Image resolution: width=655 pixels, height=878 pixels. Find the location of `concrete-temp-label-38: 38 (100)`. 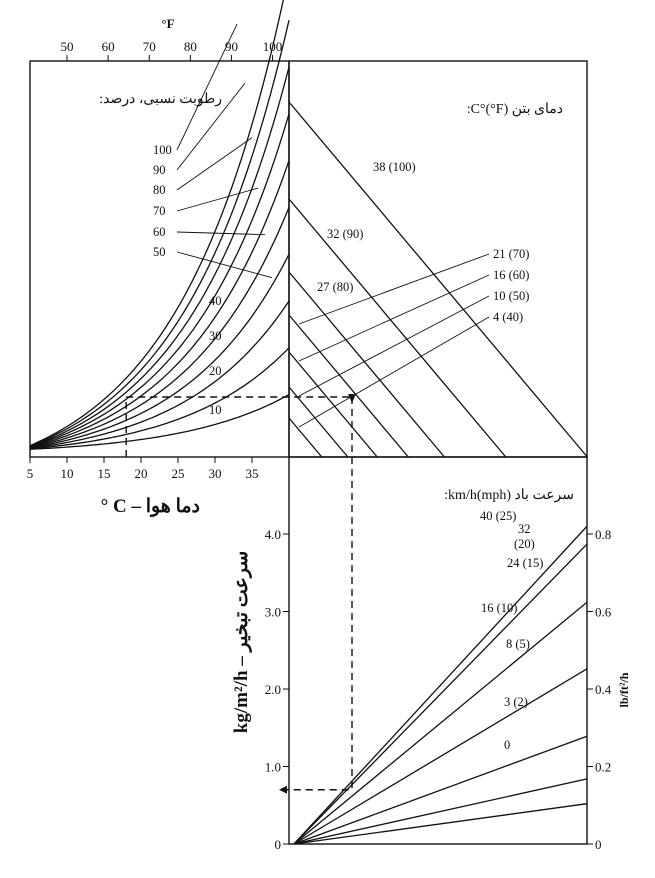

concrete-temp-label-38: 38 (100) is located at coordinates (394, 167).